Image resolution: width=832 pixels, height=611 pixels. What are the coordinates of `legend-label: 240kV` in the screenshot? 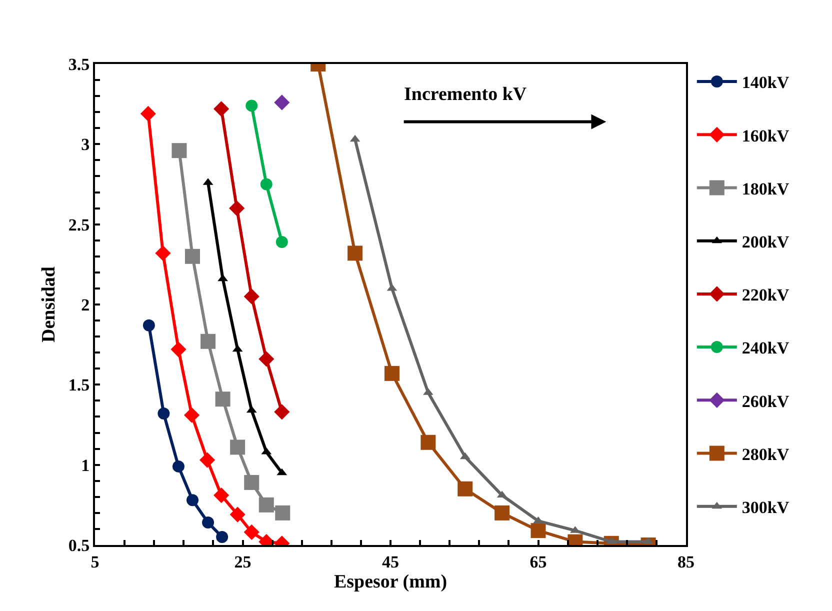 It's located at (766, 348).